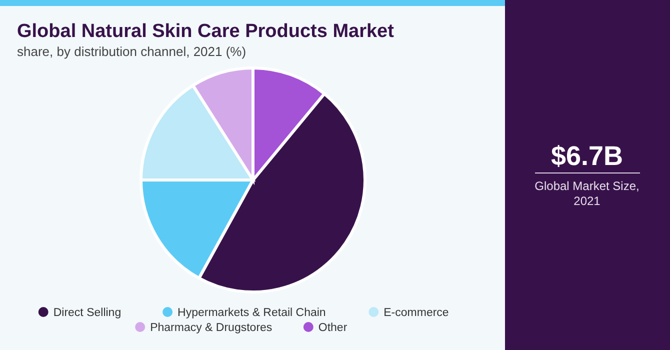  What do you see at coordinates (252, 313) in the screenshot?
I see `legend-label: Hypermarkets & Retail Chain` at bounding box center [252, 313].